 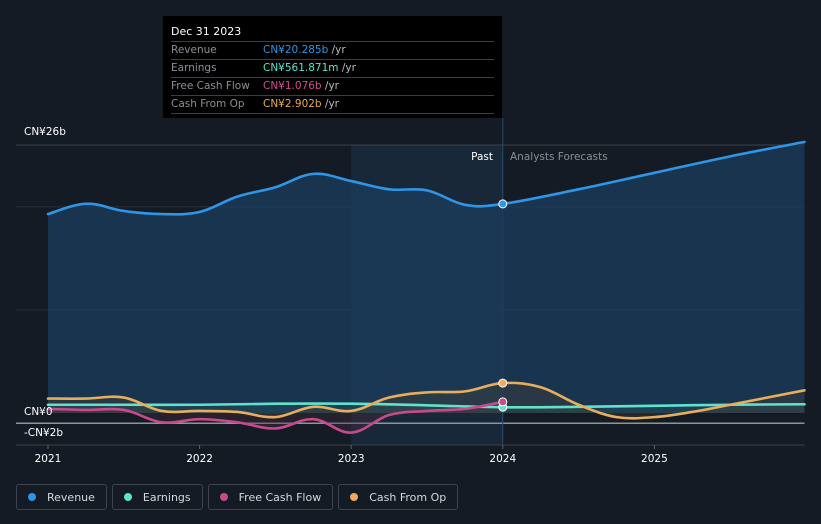 I want to click on legend-label: Free Cash Flow, so click(x=280, y=497).